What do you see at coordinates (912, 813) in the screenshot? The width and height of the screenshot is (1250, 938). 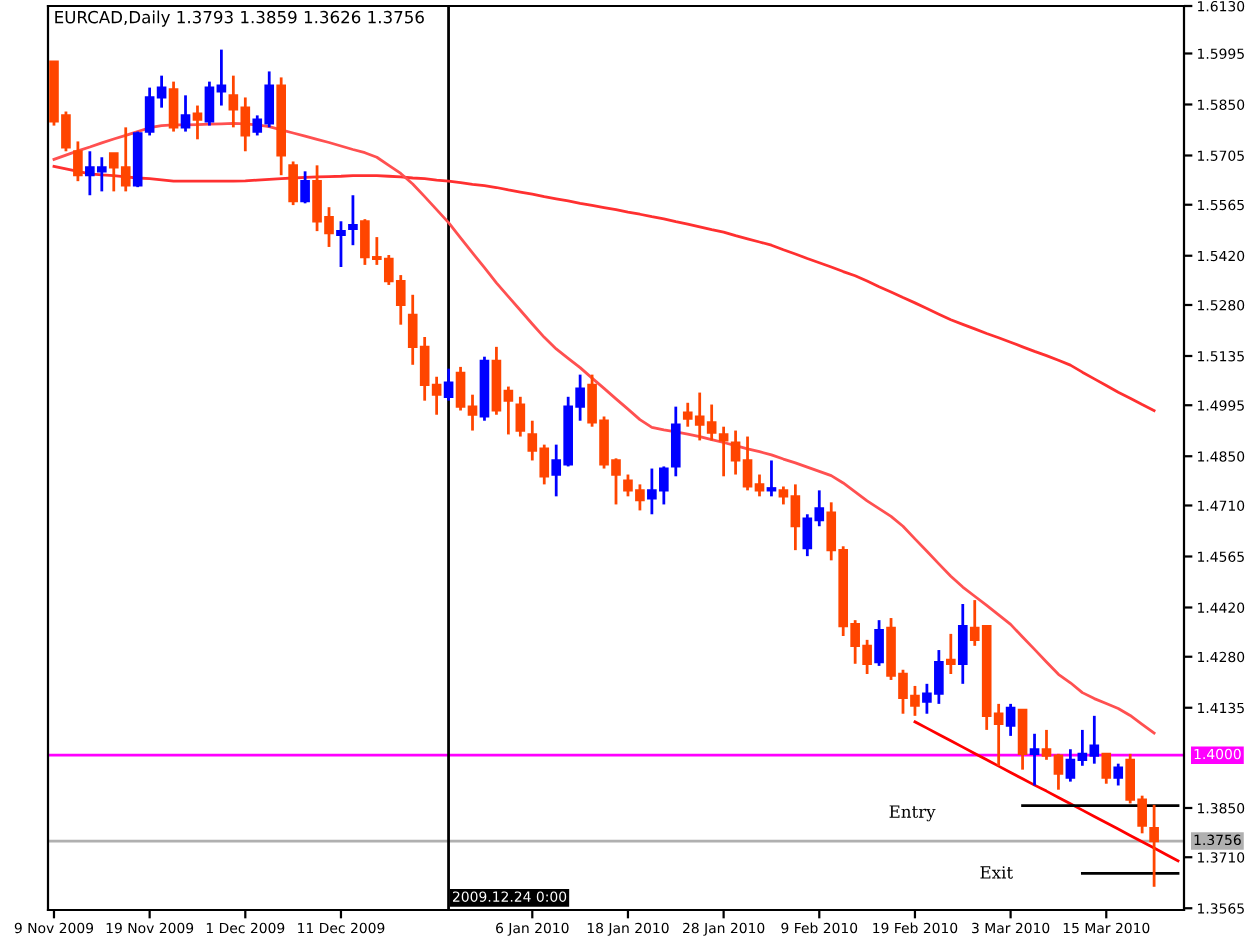 I see `annotation: Entry` at bounding box center [912, 813].